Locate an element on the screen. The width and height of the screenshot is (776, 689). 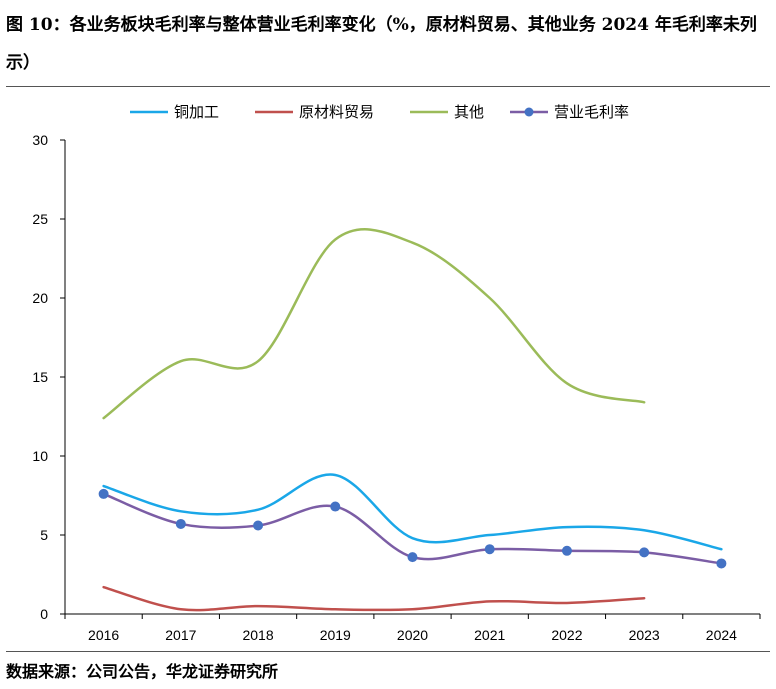
legend-label-trade: 原材料贸易 is located at coordinates (336, 112).